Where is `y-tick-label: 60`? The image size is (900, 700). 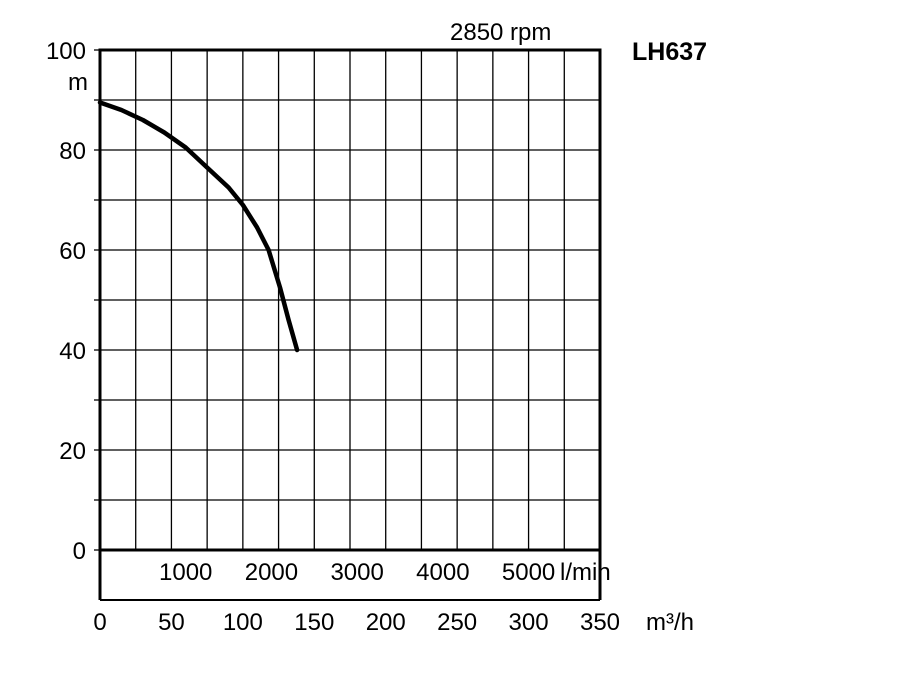 y-tick-label: 60 is located at coordinates (72, 251).